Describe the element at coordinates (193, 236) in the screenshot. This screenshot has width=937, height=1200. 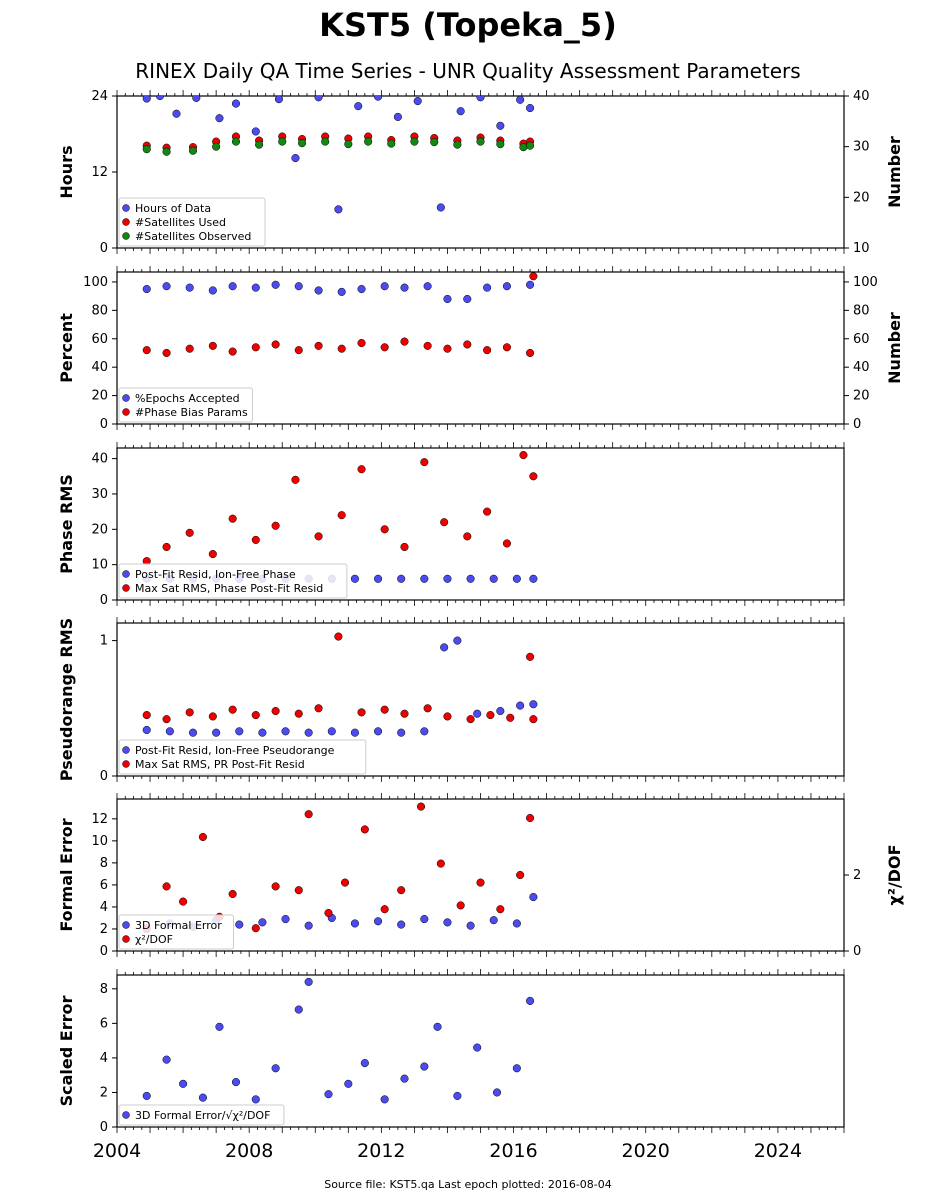
I see `legend-label: #Satellites Observed` at that location.